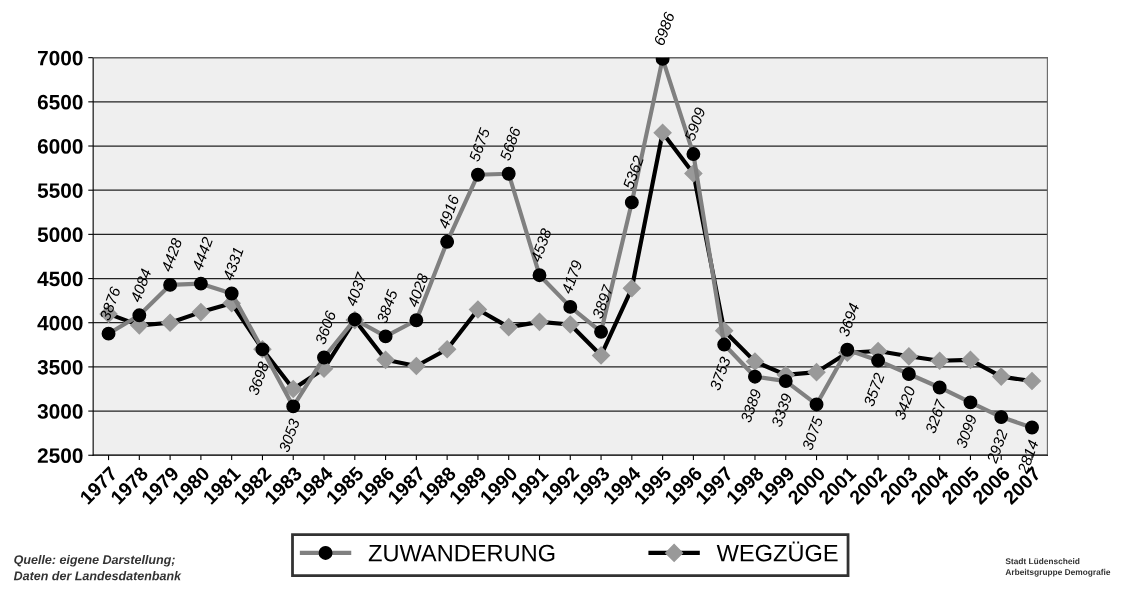 This screenshot has width=1136, height=607. I want to click on data-label: 3420, so click(905, 403).